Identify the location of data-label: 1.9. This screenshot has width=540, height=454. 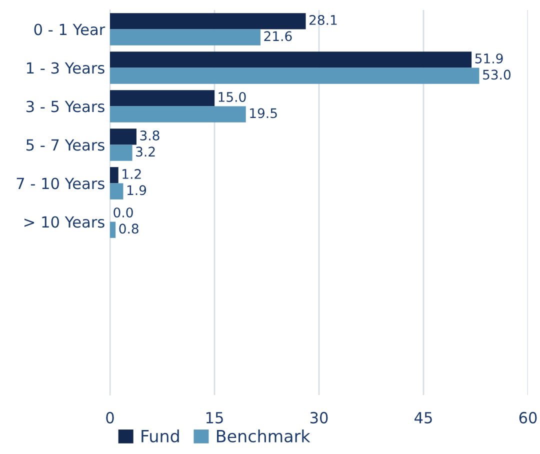
(136, 190).